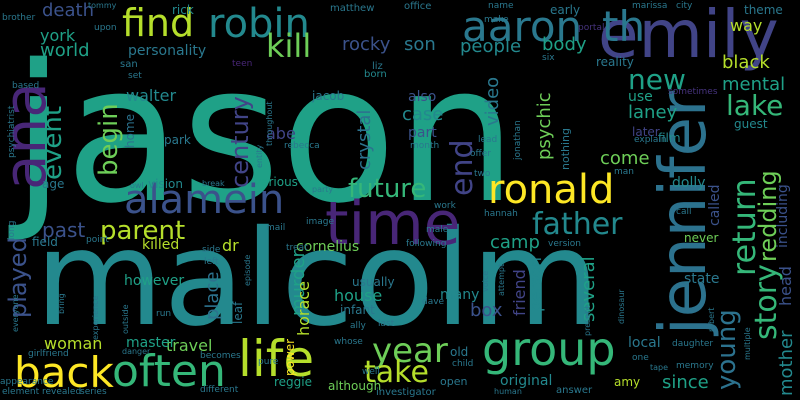 This screenshot has height=400, width=800. What do you see at coordinates (508, 391) in the screenshot?
I see `word-human: human` at bounding box center [508, 391].